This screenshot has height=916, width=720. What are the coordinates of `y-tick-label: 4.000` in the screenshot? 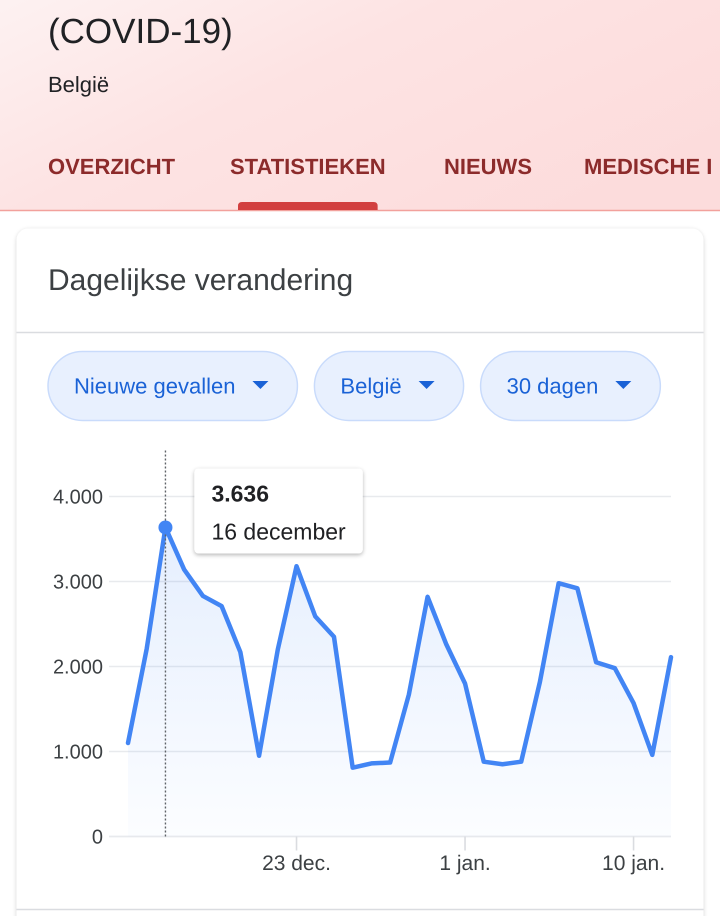 It's located at (77, 497).